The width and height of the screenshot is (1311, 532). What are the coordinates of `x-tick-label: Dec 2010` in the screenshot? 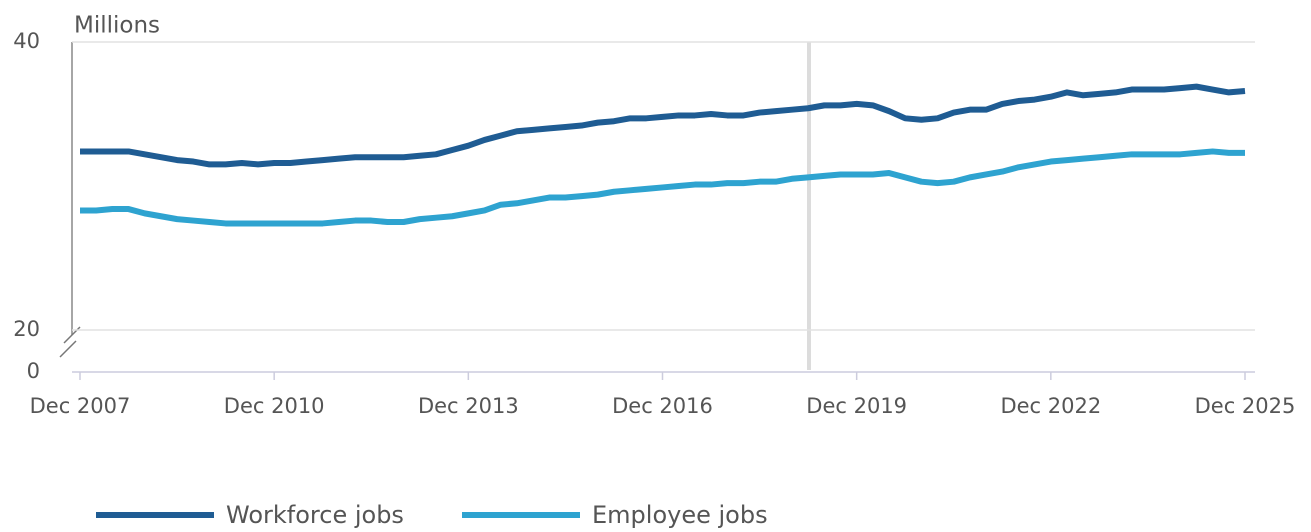 It's located at (274, 406).